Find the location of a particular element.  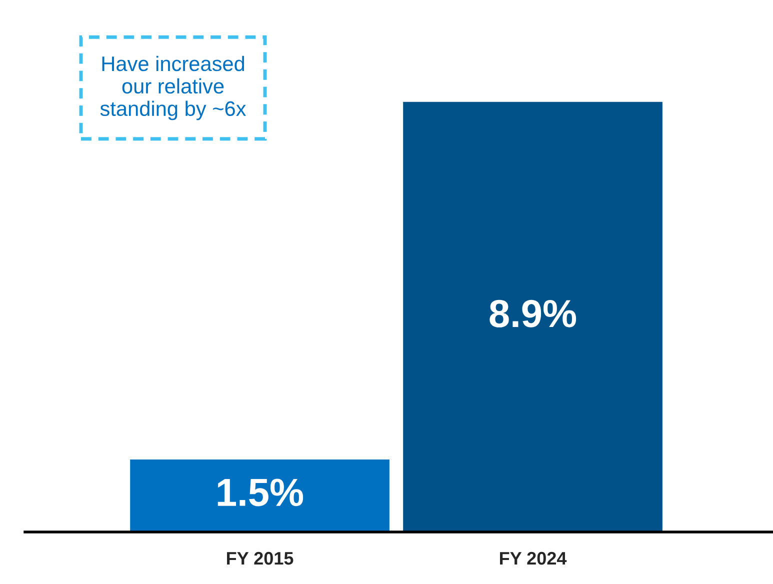

data-label: 8.9% is located at coordinates (533, 314).